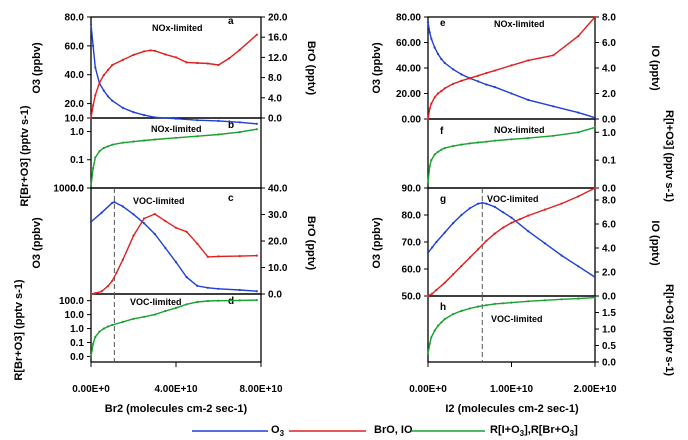 This screenshot has height=440, width=688. I want to click on panel-h-R[I+O3]-point-19, so click(595, 297).